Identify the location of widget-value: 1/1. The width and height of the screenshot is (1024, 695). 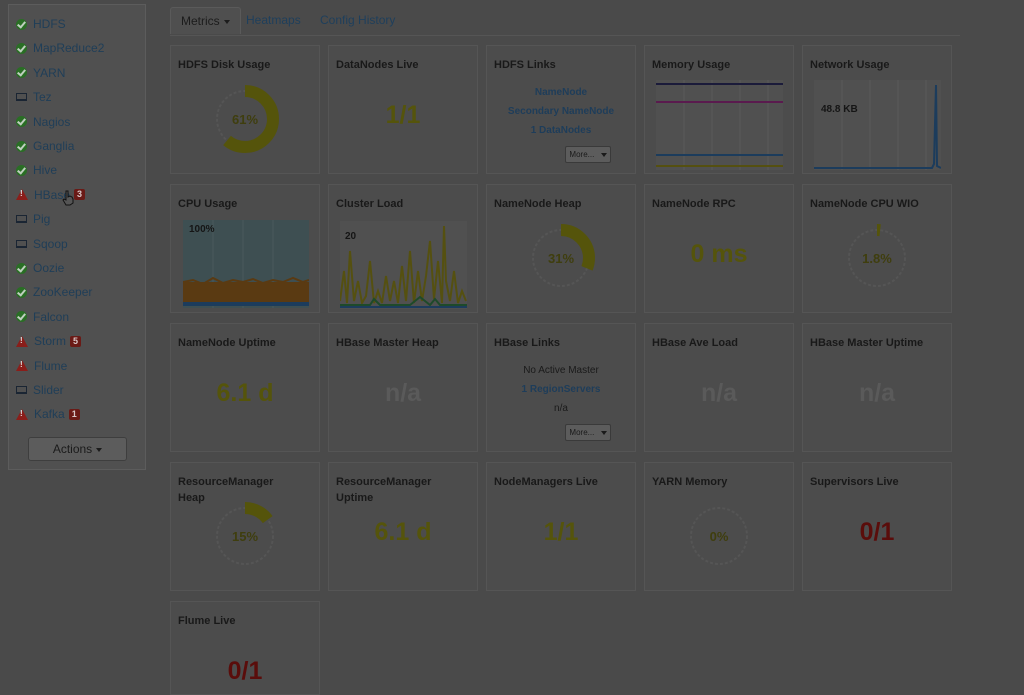
(403, 115).